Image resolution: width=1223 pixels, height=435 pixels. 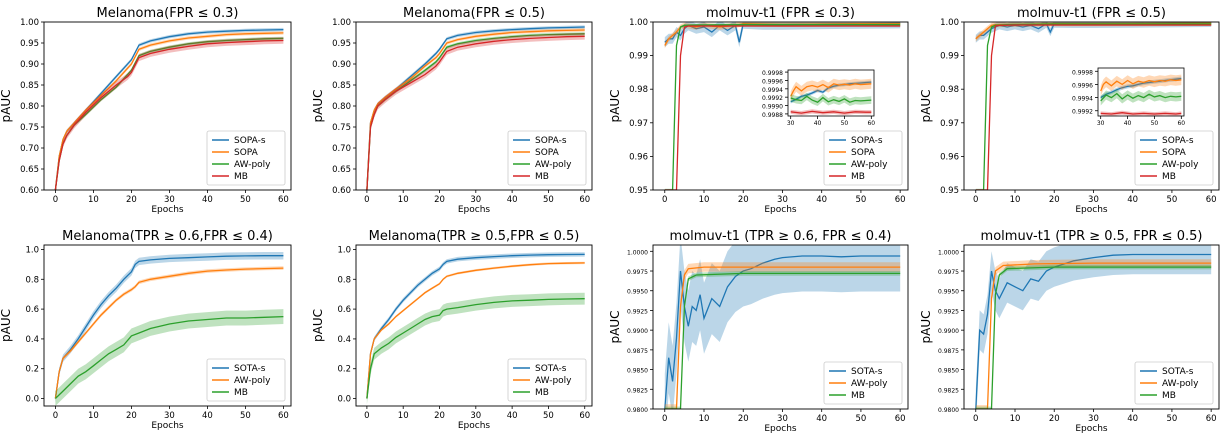 I want to click on legend: SOPA-s SOPA AW-poly MB, so click(x=1174, y=158).